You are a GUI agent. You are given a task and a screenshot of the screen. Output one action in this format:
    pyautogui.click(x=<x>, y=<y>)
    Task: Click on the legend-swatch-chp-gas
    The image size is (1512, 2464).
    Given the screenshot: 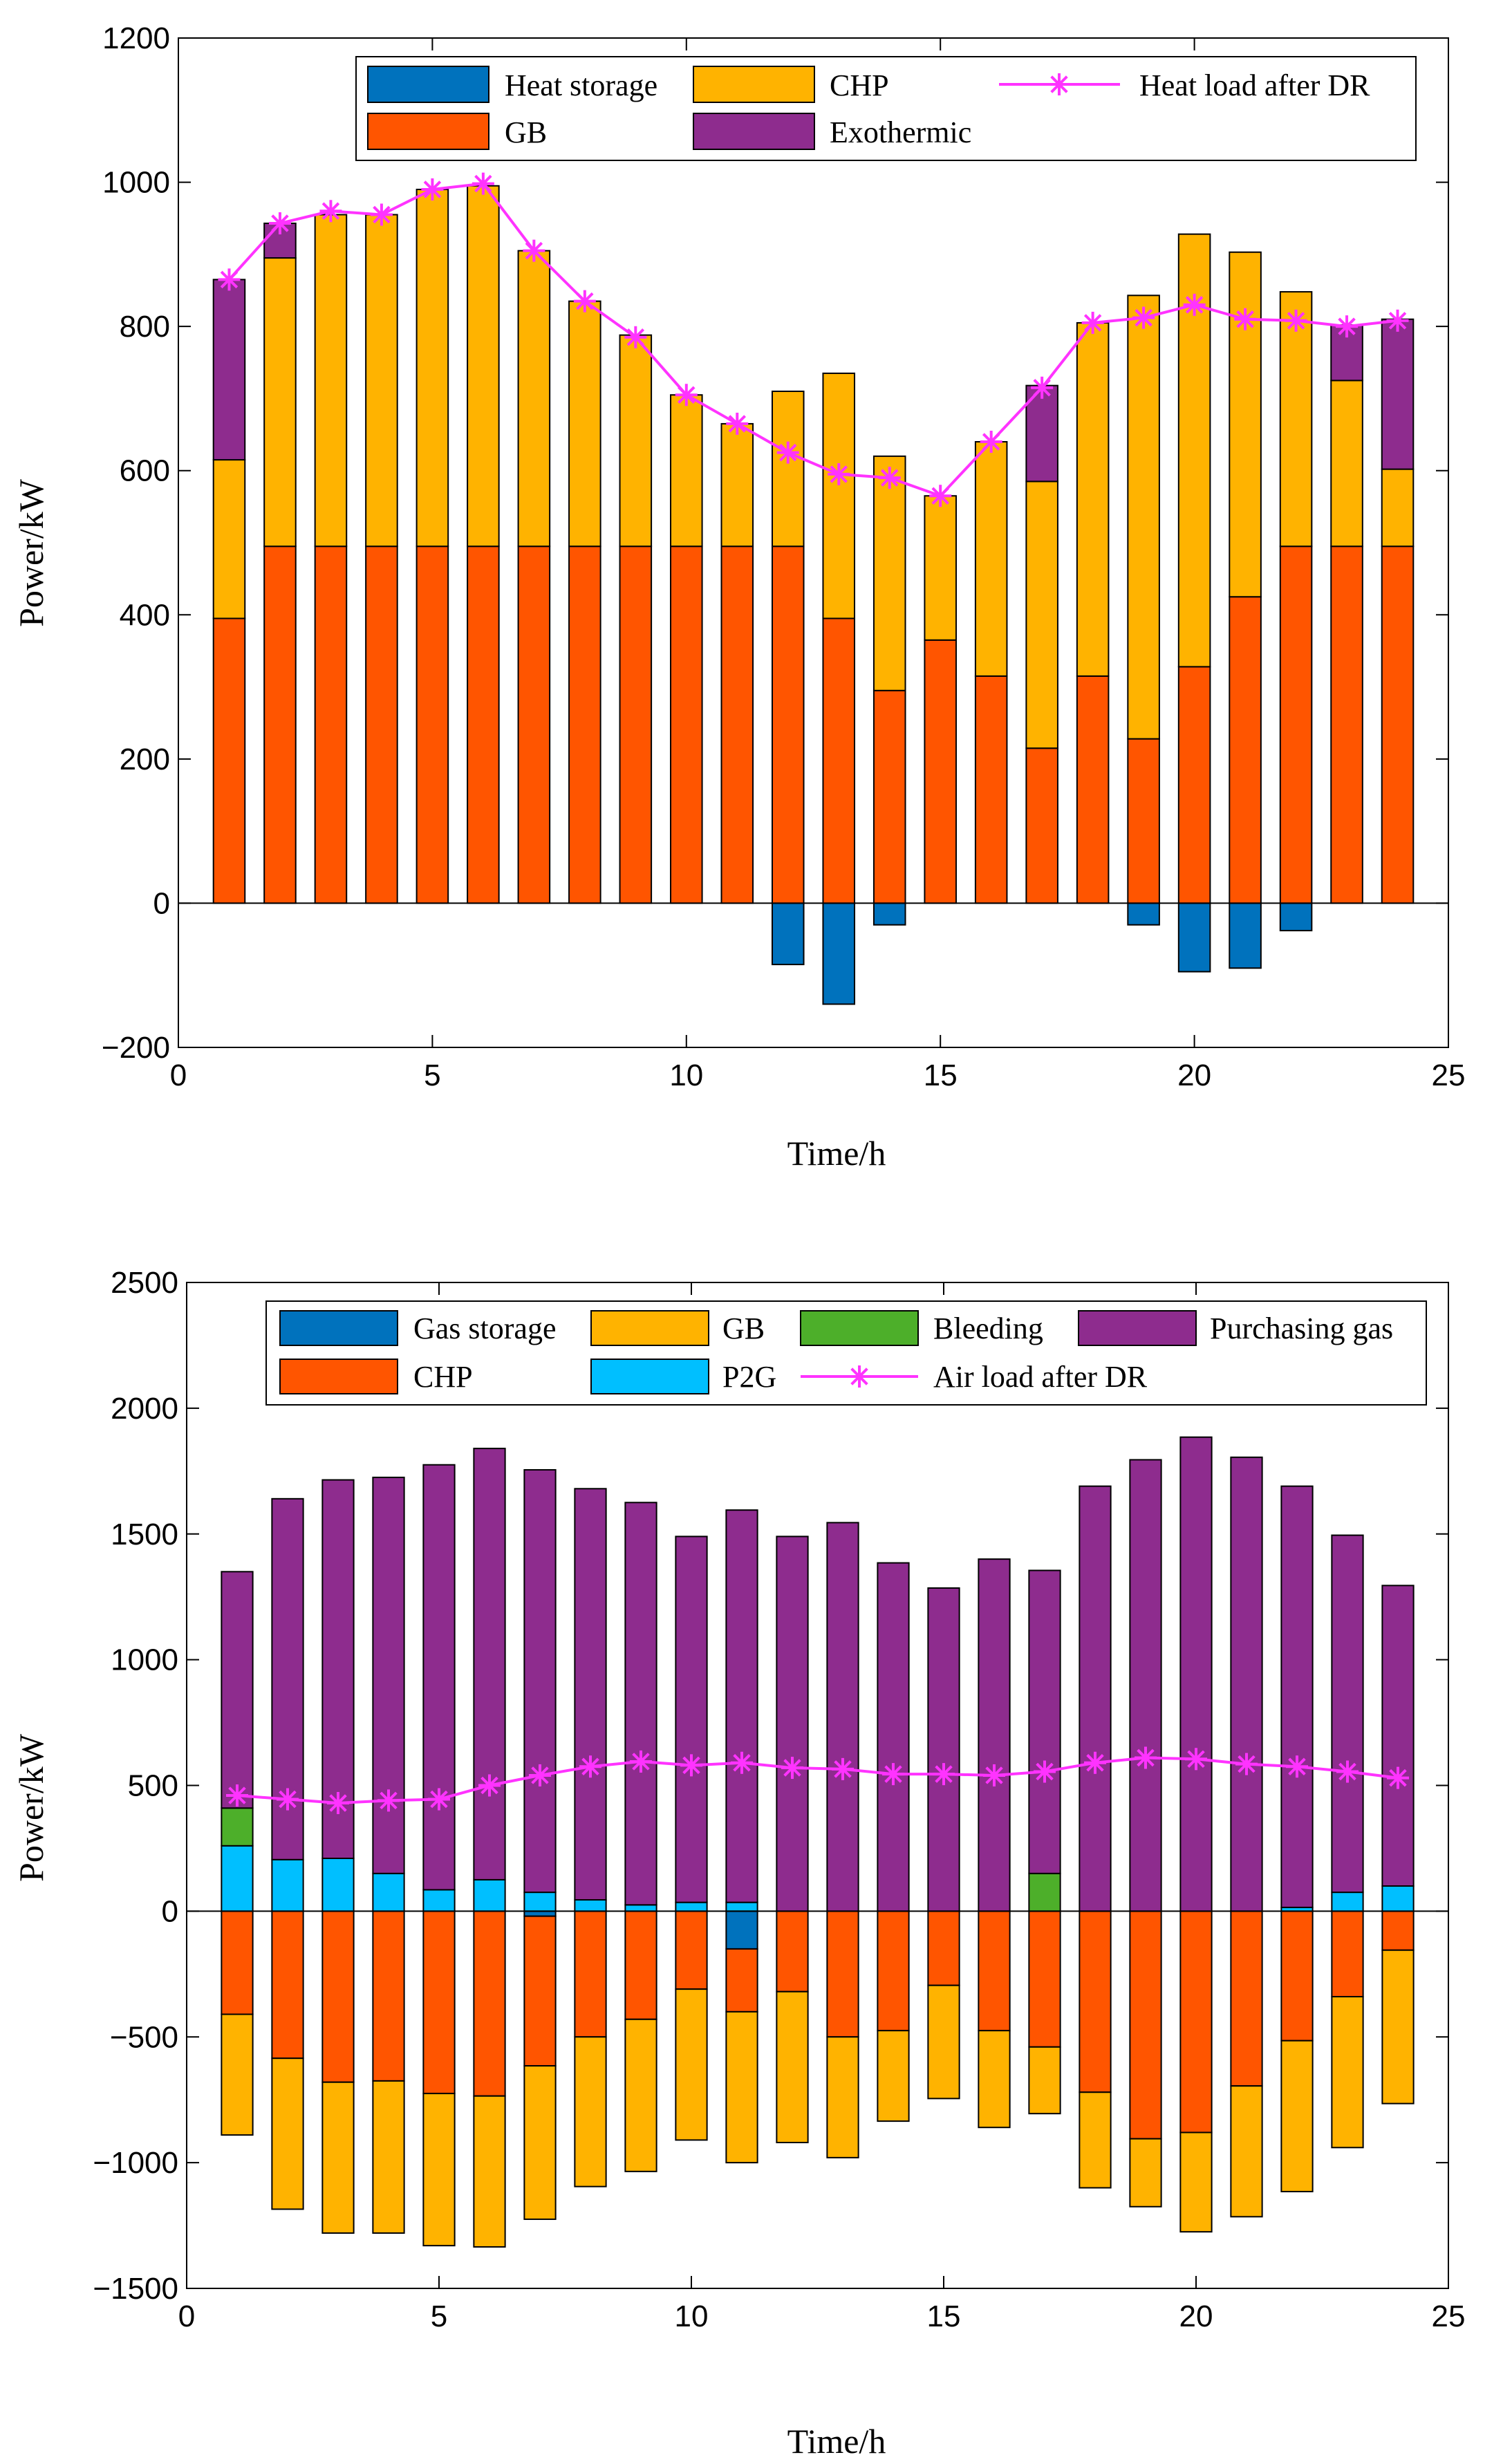 What is the action you would take?
    pyautogui.click(x=338, y=1376)
    